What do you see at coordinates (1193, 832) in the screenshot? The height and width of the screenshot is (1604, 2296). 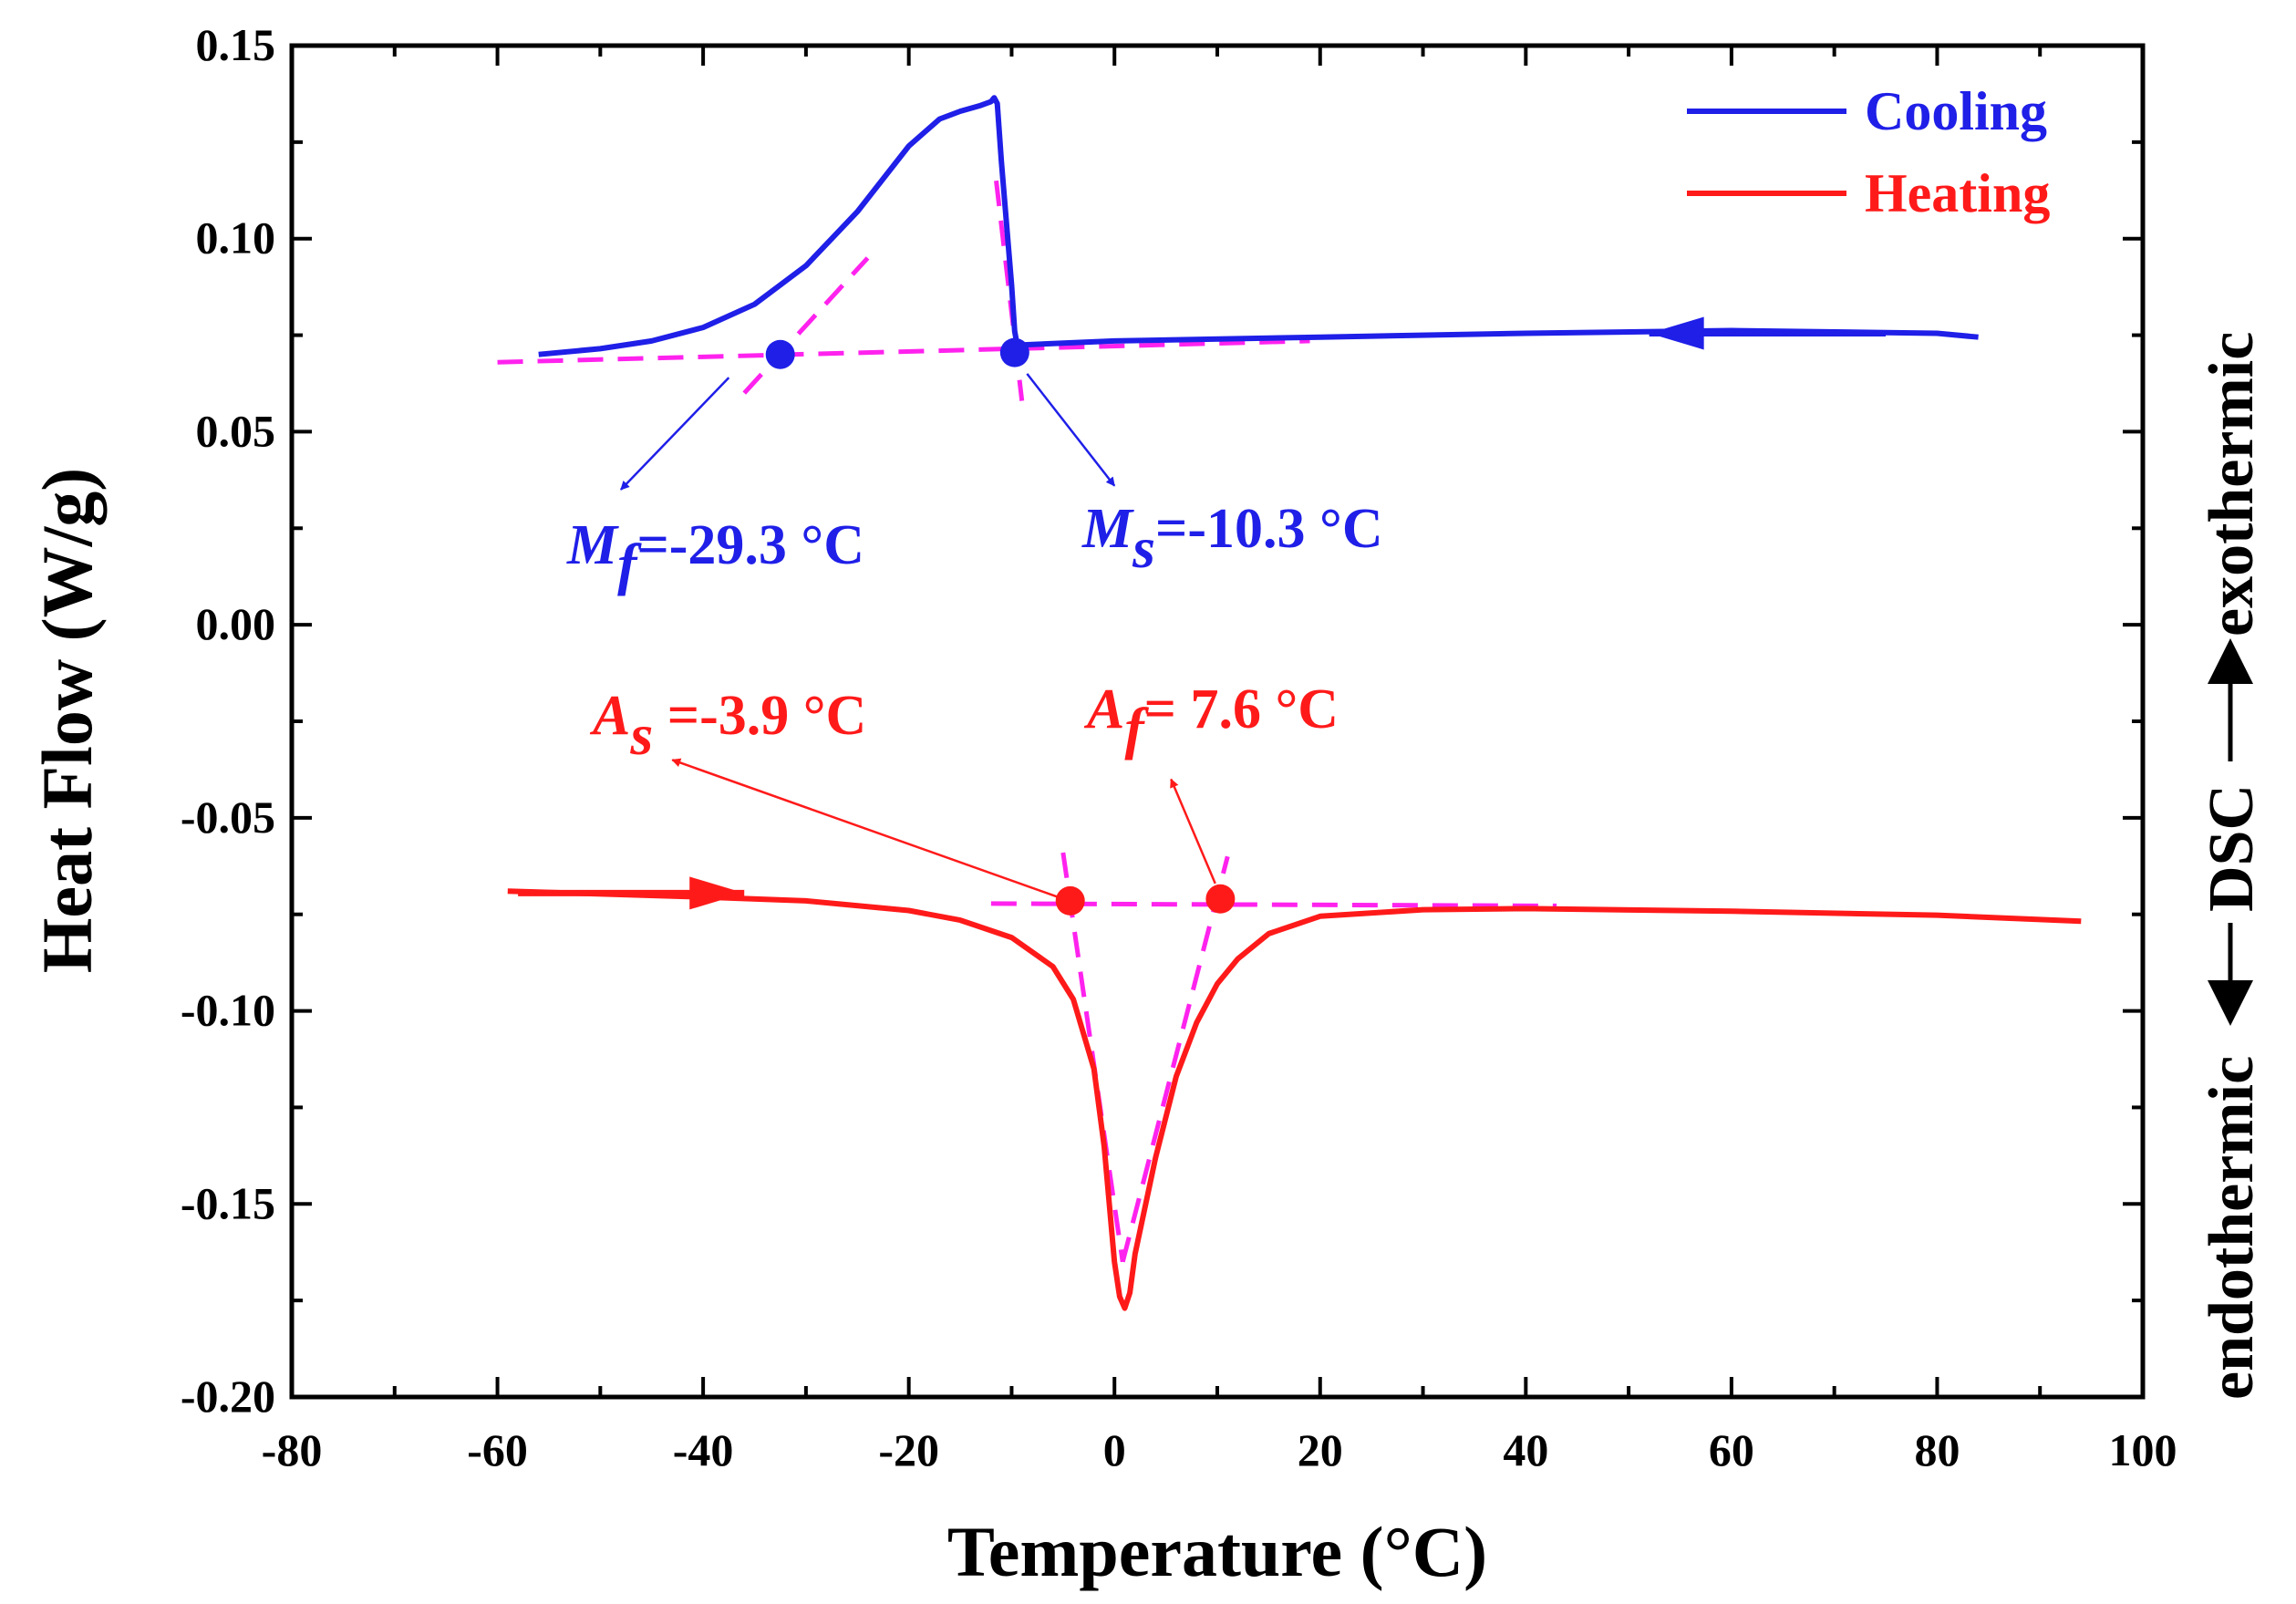 I see `annotation-arrow-af` at bounding box center [1193, 832].